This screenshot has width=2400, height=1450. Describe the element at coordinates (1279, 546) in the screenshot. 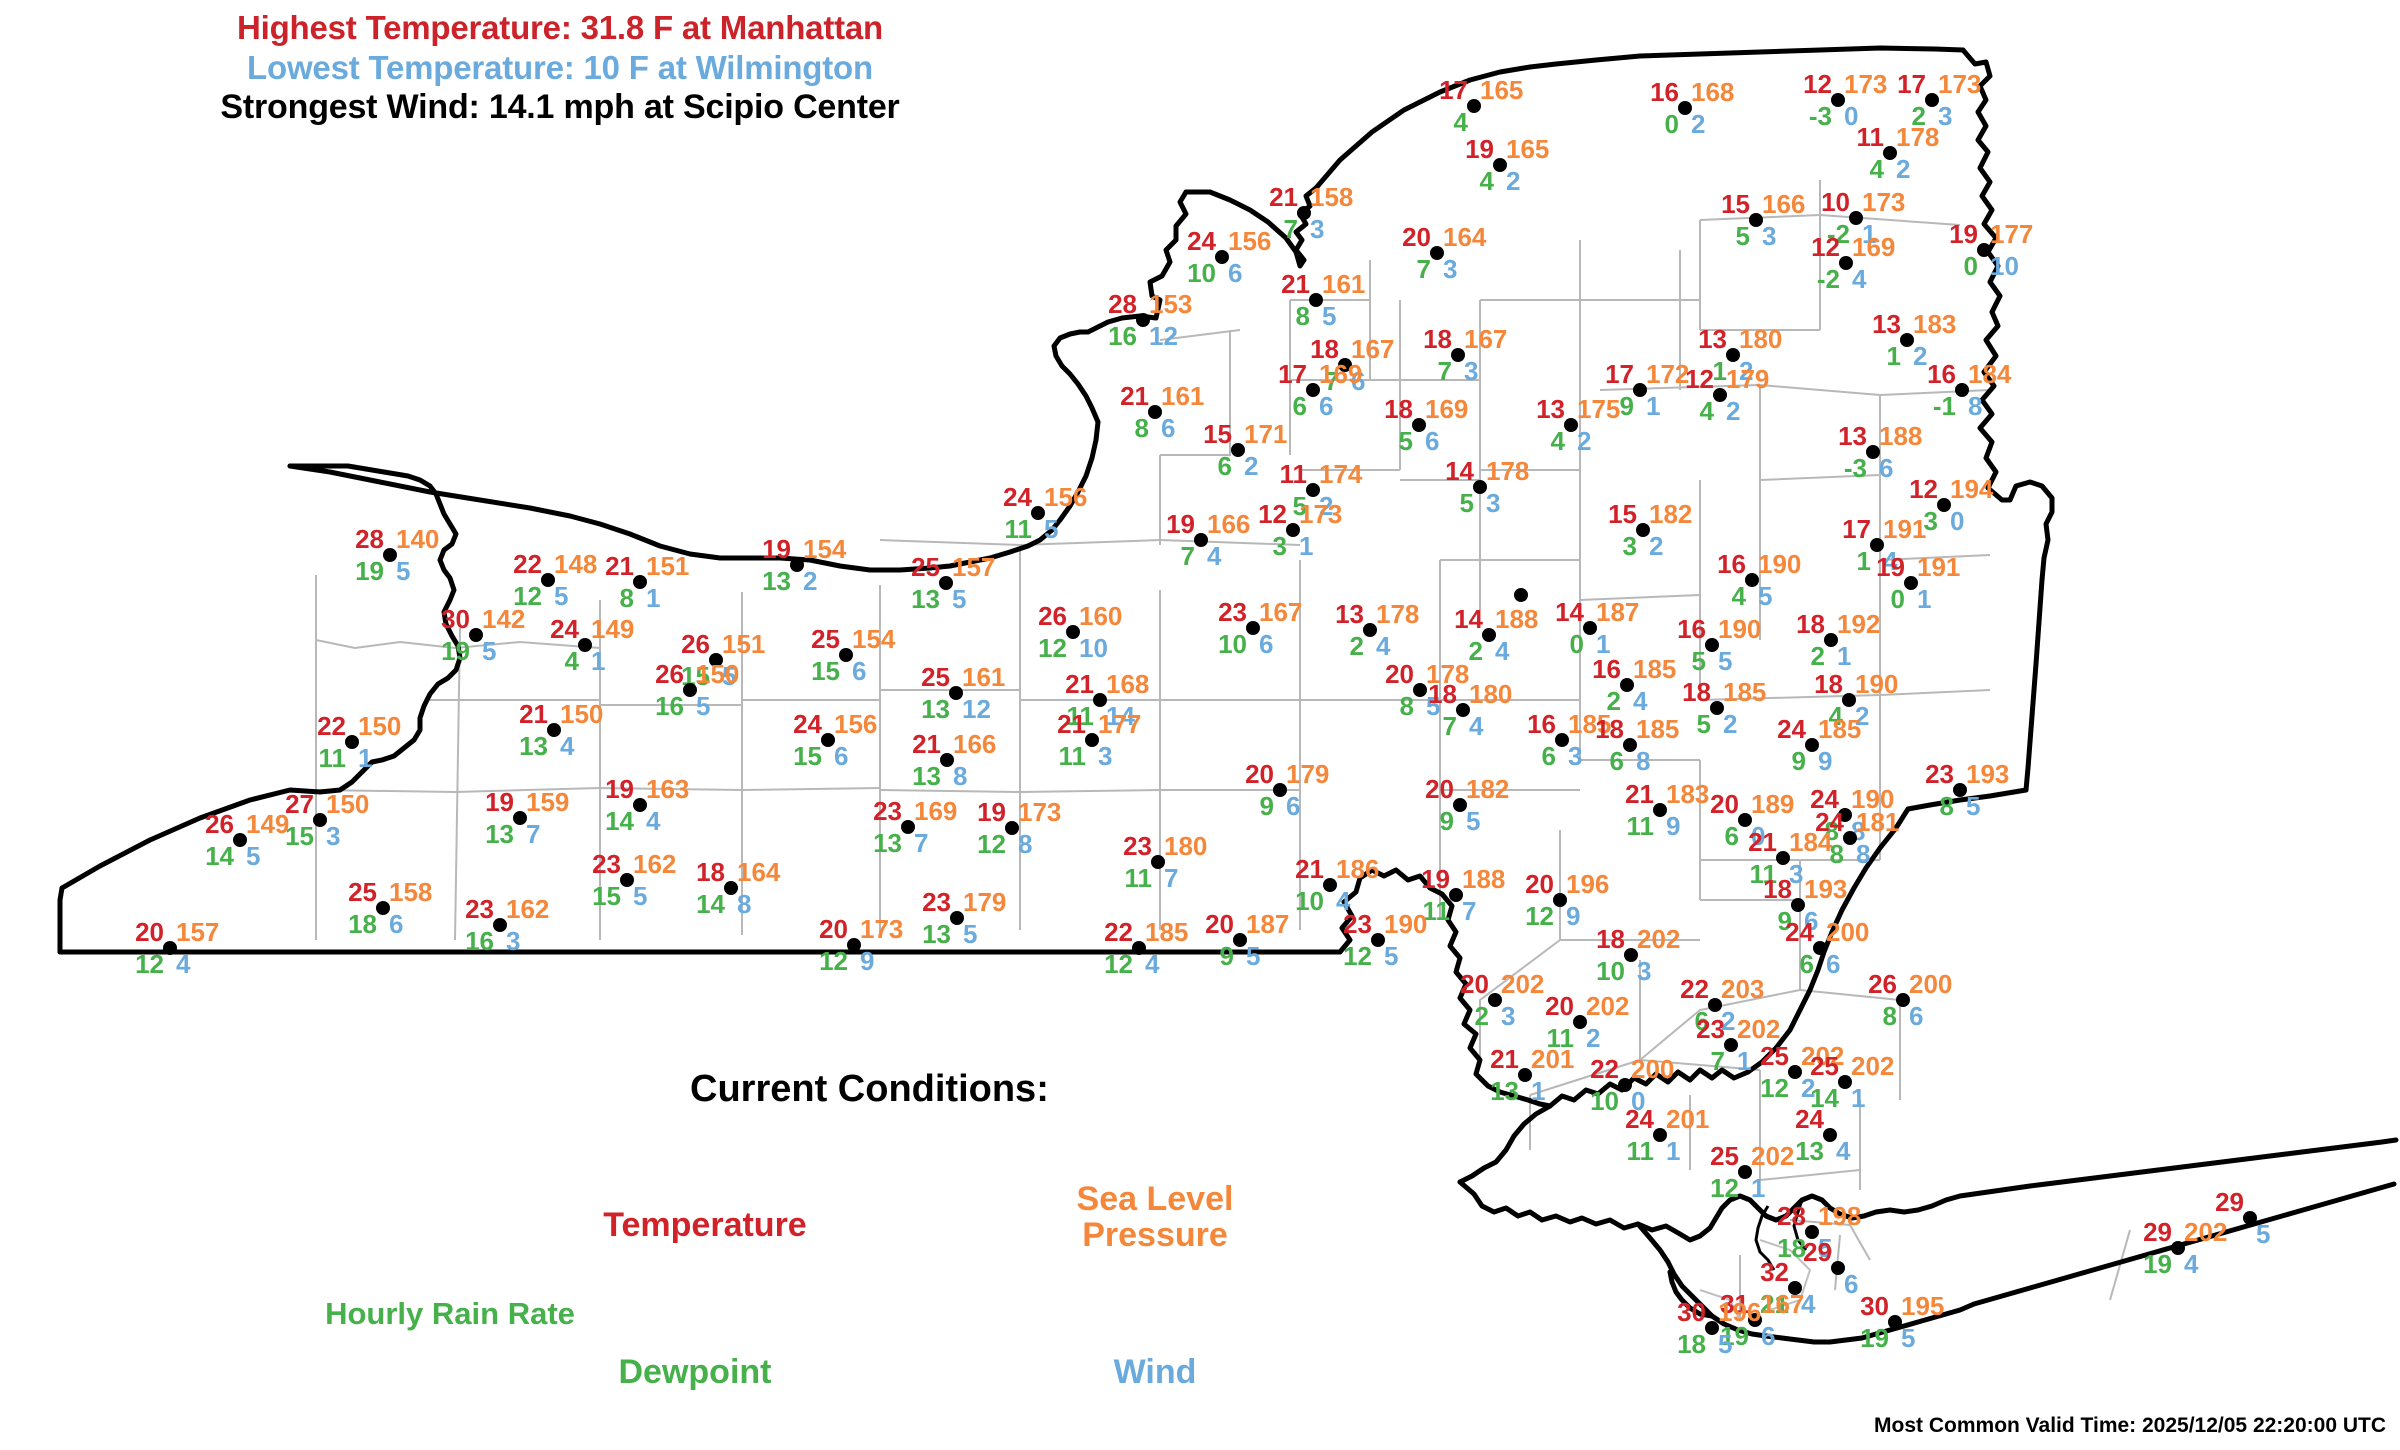

I see `station-dewpoint-value: 3` at that location.